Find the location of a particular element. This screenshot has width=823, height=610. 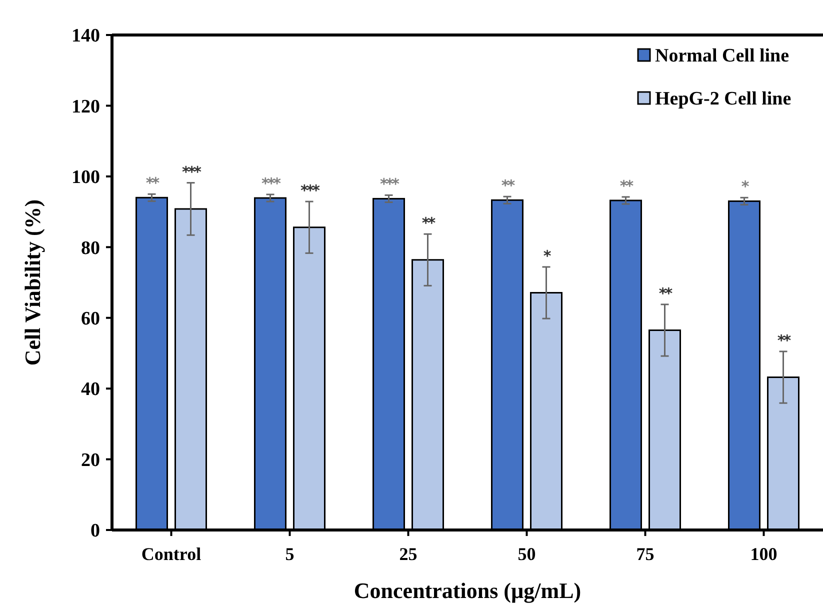

x-tick-label: 25 is located at coordinates (408, 554).